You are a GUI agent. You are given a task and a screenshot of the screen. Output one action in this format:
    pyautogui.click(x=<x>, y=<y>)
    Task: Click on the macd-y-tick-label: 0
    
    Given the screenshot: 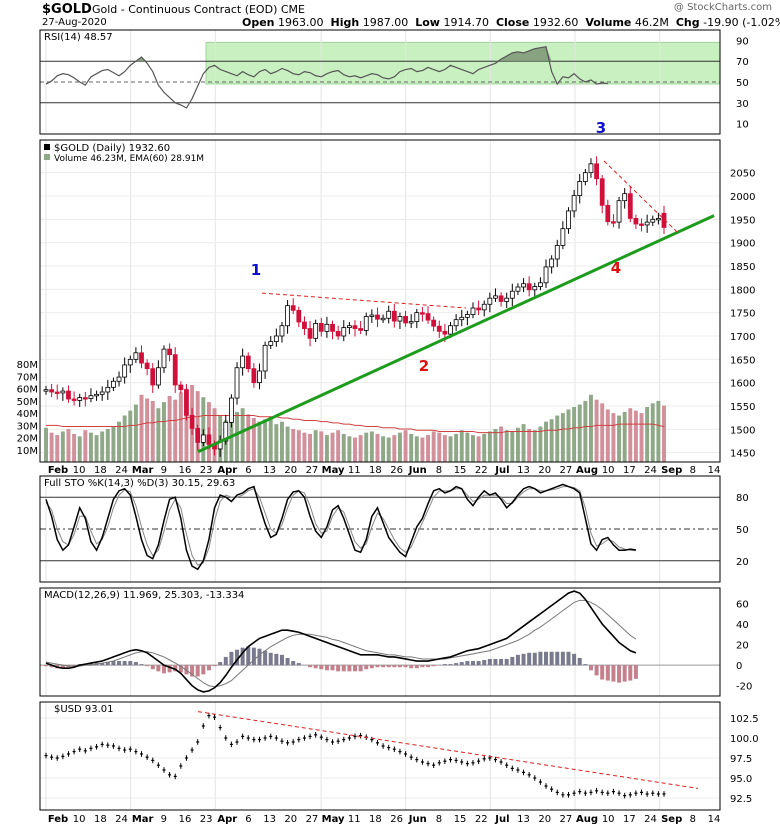 What is the action you would take?
    pyautogui.click(x=739, y=666)
    